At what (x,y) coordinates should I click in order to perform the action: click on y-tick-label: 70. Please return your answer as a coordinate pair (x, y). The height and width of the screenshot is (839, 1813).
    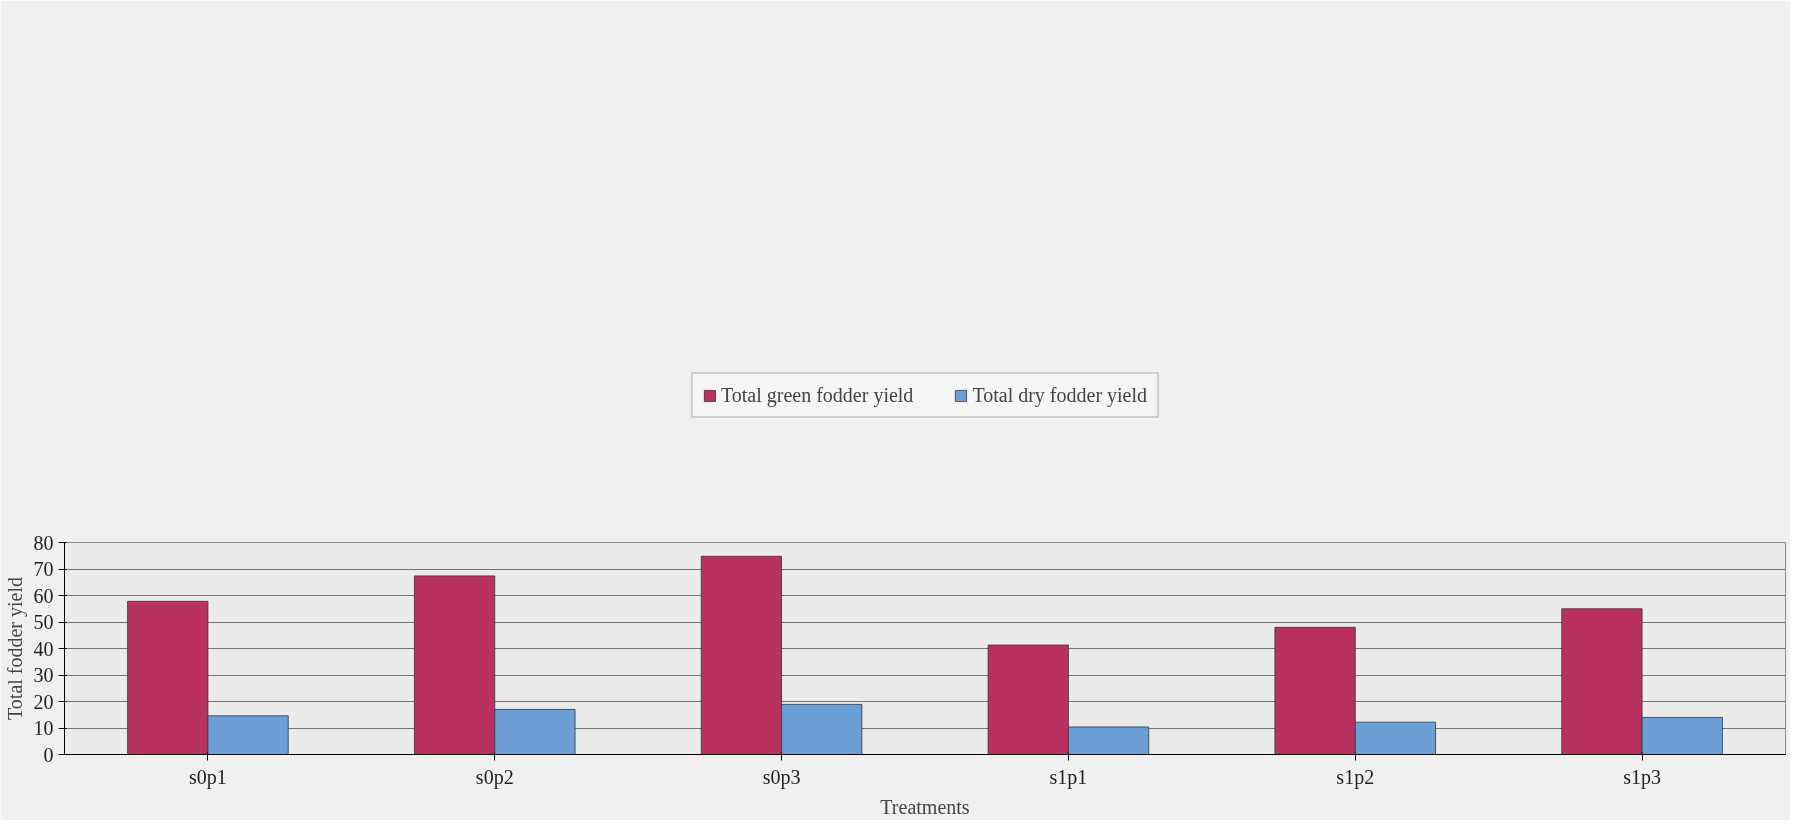
    Looking at the image, I should click on (43, 569).